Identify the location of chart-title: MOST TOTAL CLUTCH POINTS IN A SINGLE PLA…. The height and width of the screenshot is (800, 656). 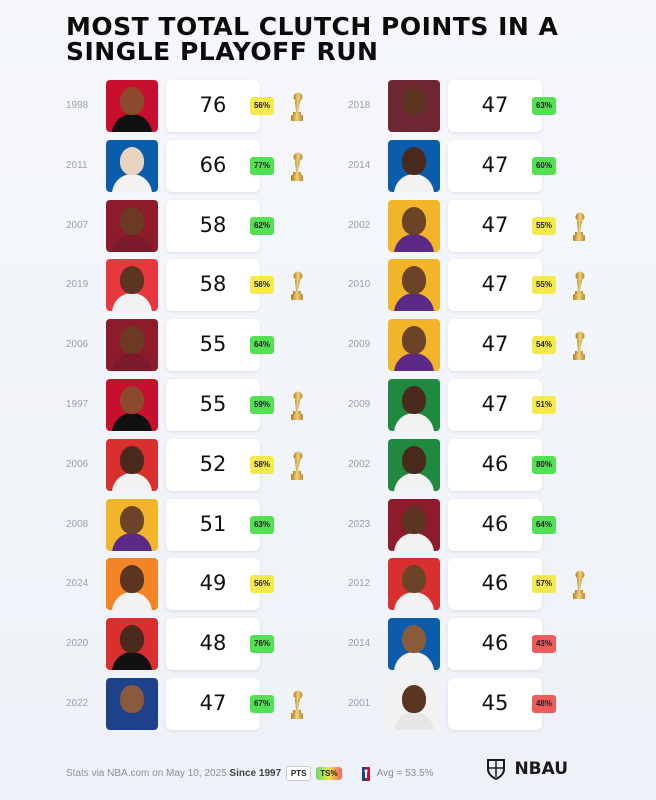
(346, 39).